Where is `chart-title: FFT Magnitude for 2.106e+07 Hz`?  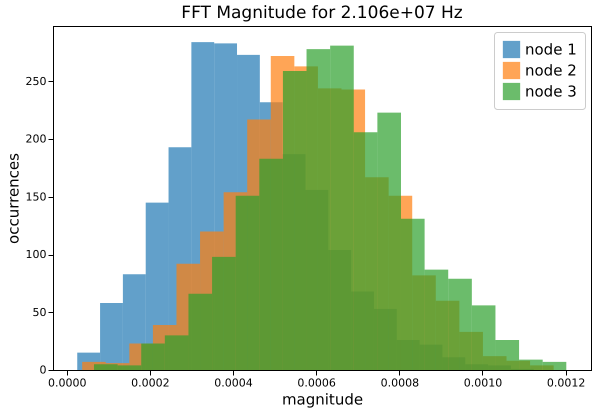
chart-title: FFT Magnitude for 2.106e+07 Hz is located at coordinates (322, 13).